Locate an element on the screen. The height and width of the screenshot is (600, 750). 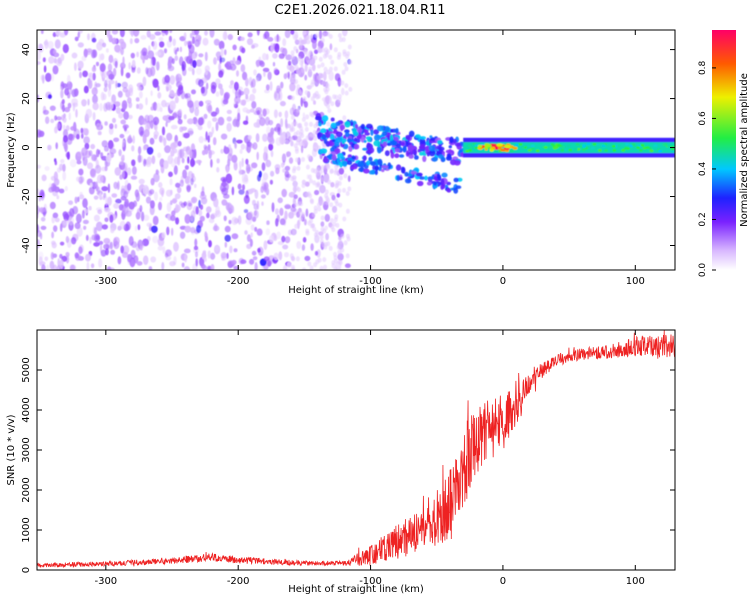
colorbar-tick-label: 0.6 is located at coordinates (703, 118).